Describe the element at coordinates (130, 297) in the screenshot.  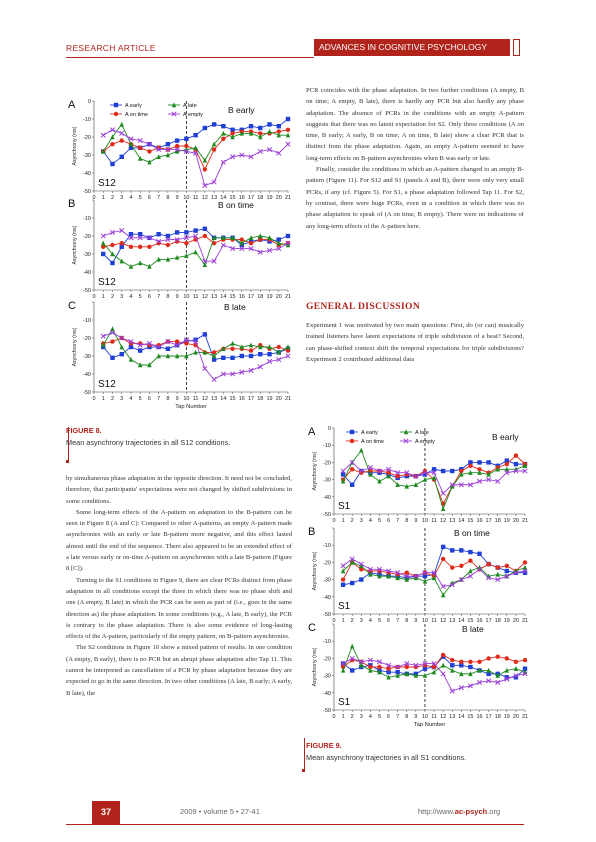
I see `x-tick-label: 4` at that location.